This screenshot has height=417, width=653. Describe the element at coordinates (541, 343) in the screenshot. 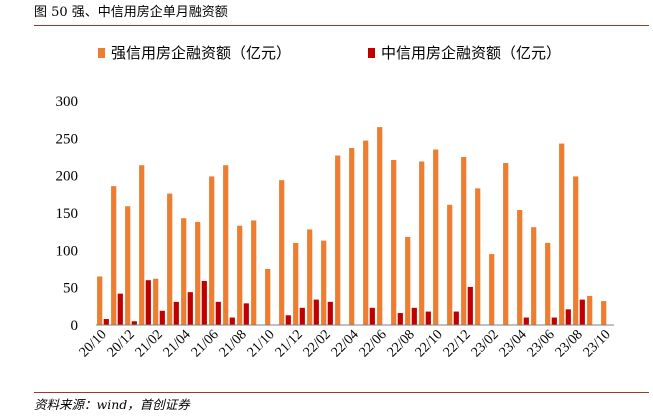

I see `x-tick-label: 23/06` at that location.